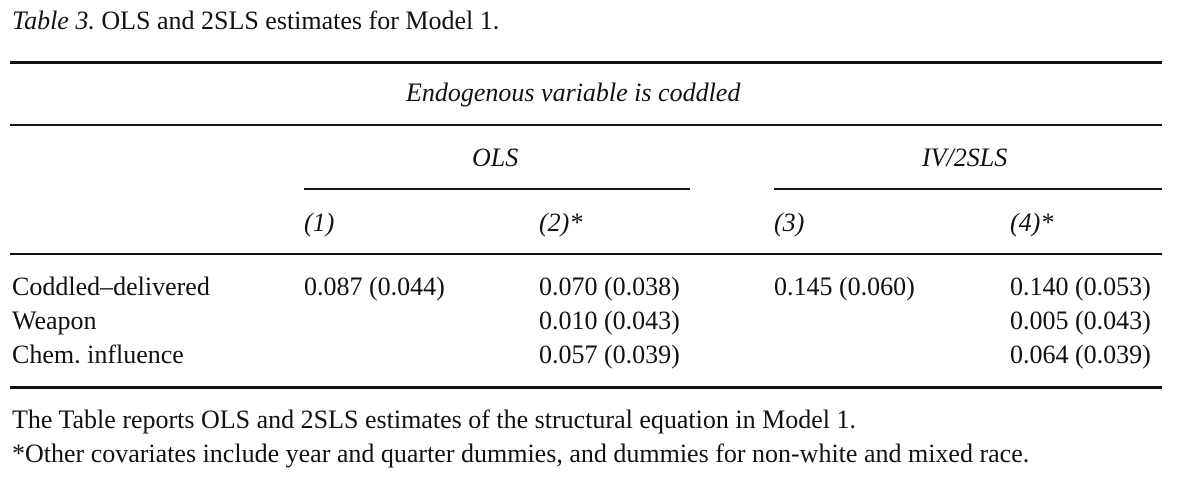  Describe the element at coordinates (844, 286) in the screenshot. I see `table-cell: 0.145 (0.060)` at that location.